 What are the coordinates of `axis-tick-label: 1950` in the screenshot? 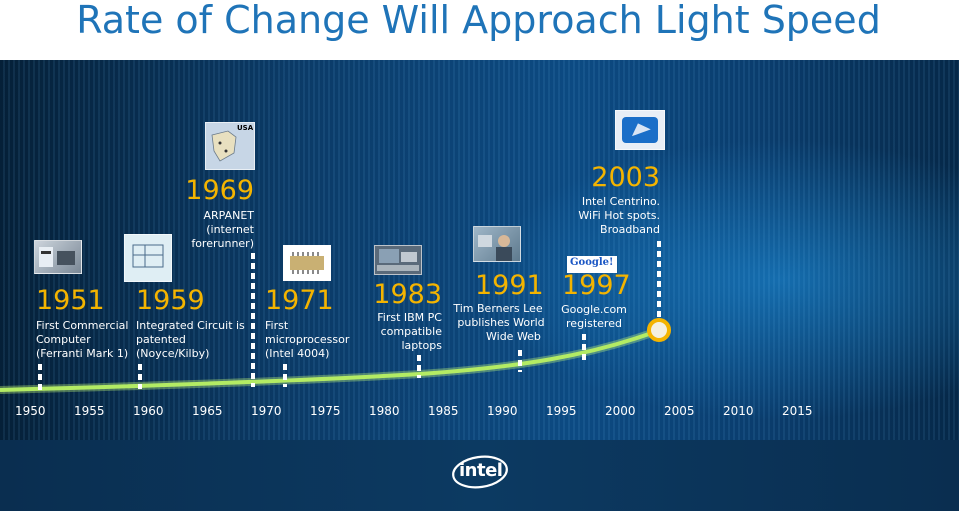 It's located at (30, 411).